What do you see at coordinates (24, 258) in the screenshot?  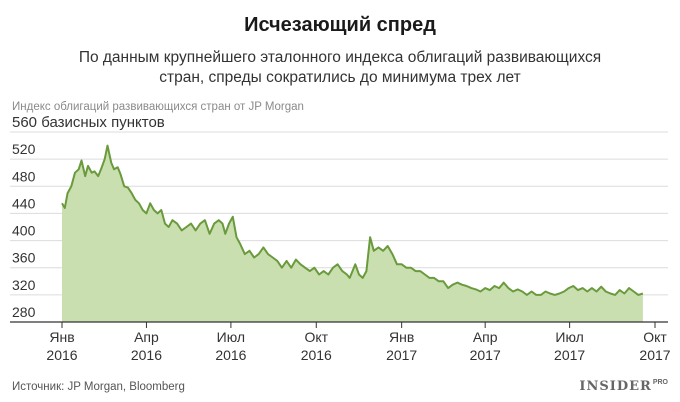 I see `y-tick-label: 360` at bounding box center [24, 258].